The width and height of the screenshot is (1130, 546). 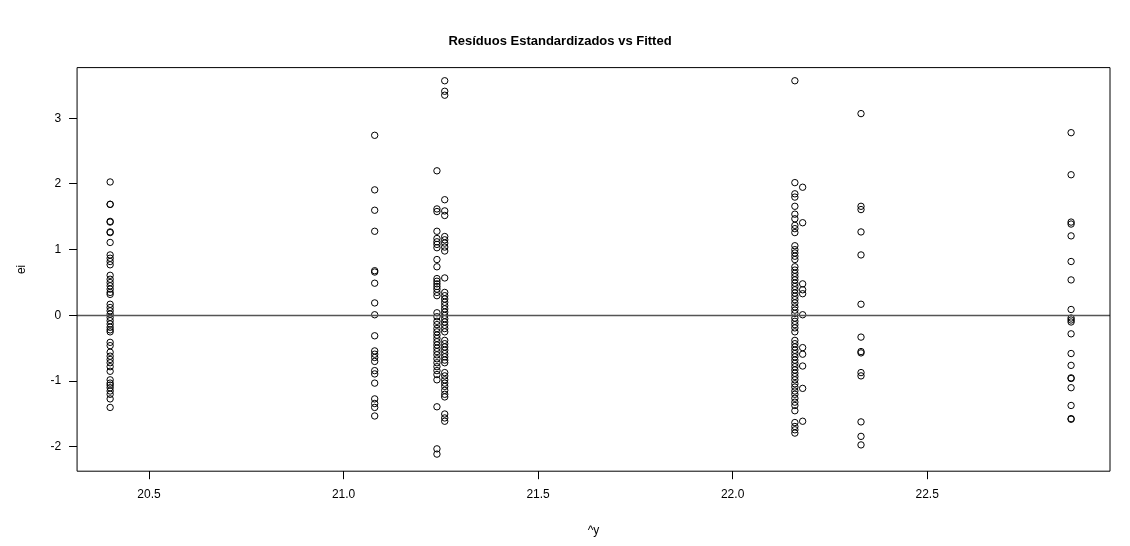 What do you see at coordinates (58, 183) in the screenshot?
I see `y-tick-label: 2` at bounding box center [58, 183].